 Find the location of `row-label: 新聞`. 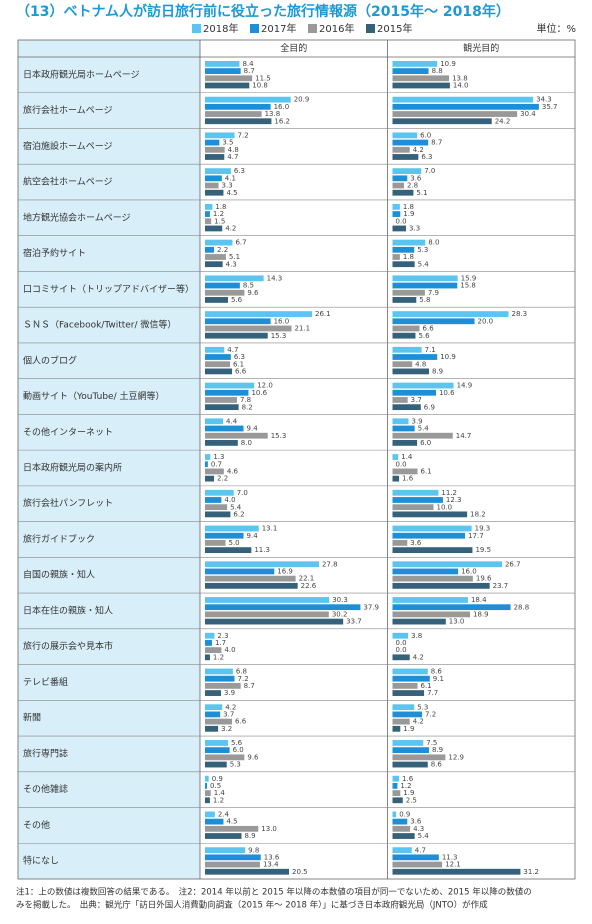

row-label: 新聞 is located at coordinates (32, 718).